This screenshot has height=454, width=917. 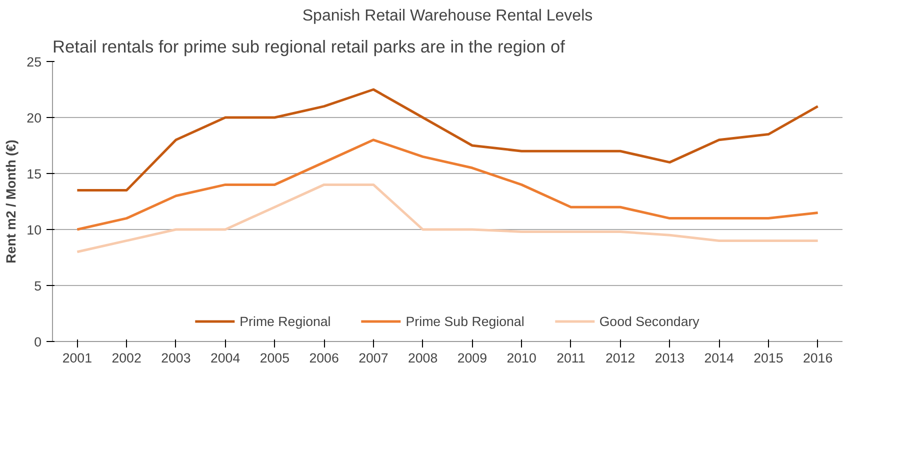 What do you see at coordinates (649, 321) in the screenshot?
I see `legend-label: Good Secondary` at bounding box center [649, 321].